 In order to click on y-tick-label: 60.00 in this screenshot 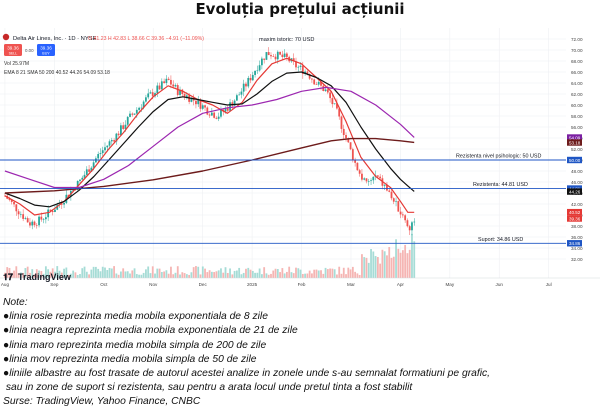, I will do `click(577, 105)`.